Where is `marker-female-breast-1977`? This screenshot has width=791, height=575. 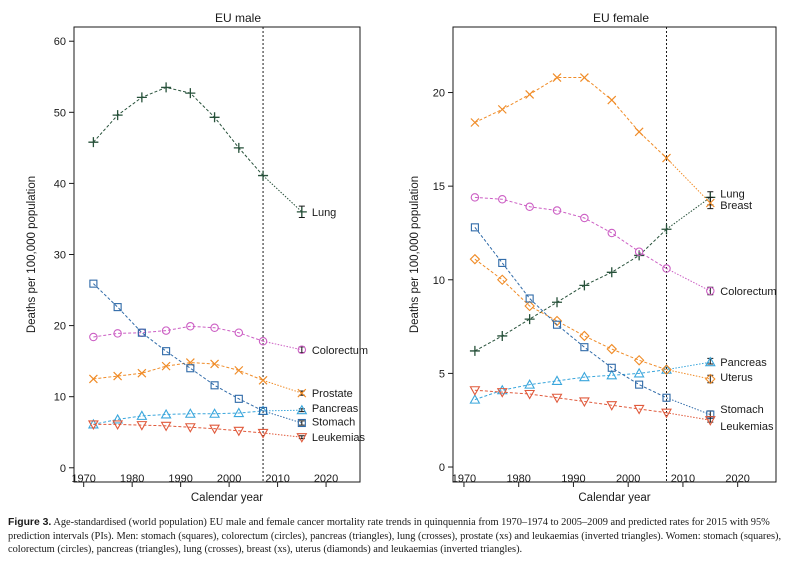
marker-female-breast-1977 is located at coordinates (502, 109).